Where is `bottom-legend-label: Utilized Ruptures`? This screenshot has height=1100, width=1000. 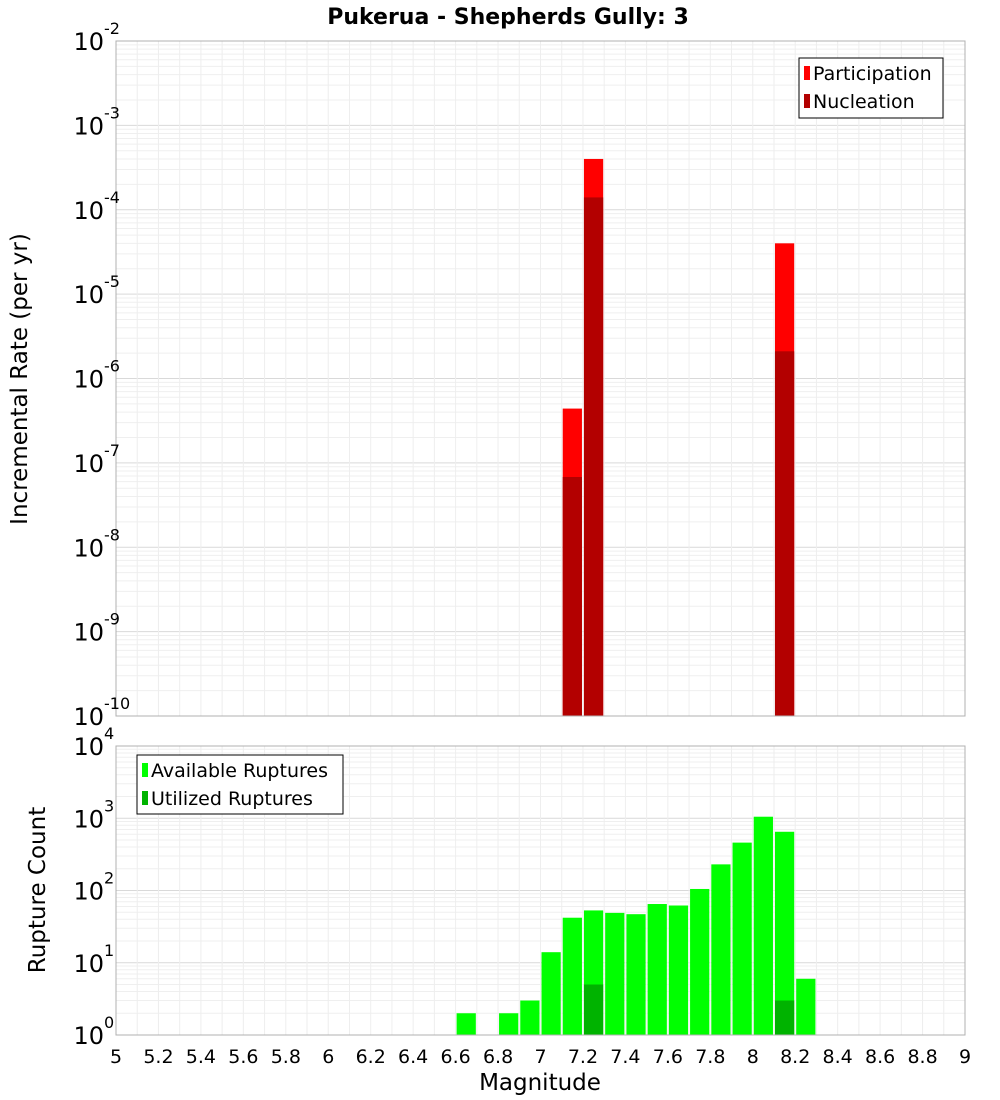 bottom-legend-label: Utilized Ruptures is located at coordinates (232, 799).